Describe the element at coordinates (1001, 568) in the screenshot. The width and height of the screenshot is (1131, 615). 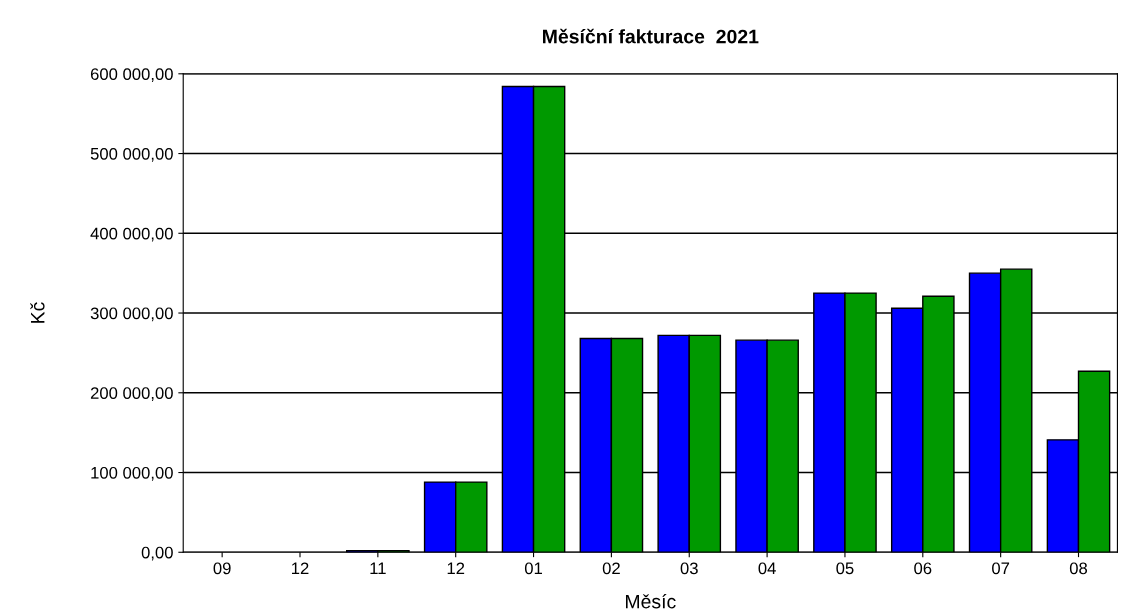
I see `x-tick-label: 07` at that location.